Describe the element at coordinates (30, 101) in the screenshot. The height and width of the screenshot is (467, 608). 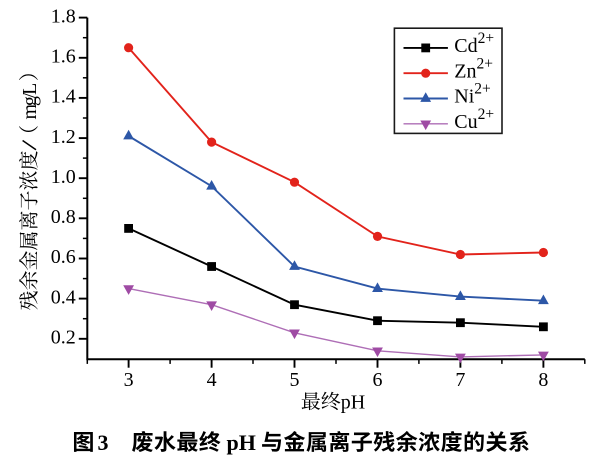
I see `svg-text: mg/L` at that location.